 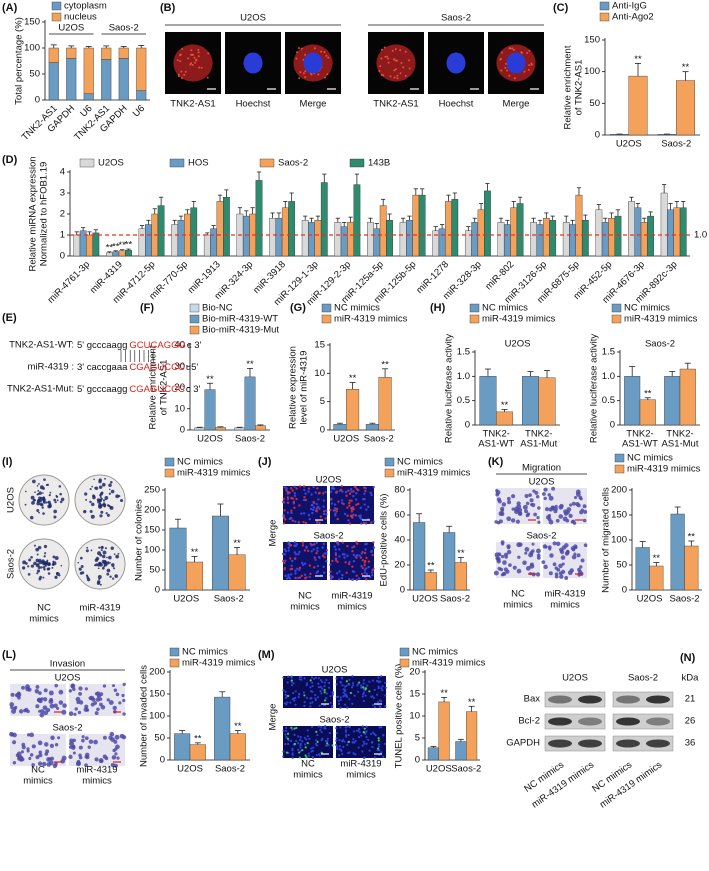 I want to click on legend-label: Bio-miR-4319-Mut, so click(x=240, y=330).